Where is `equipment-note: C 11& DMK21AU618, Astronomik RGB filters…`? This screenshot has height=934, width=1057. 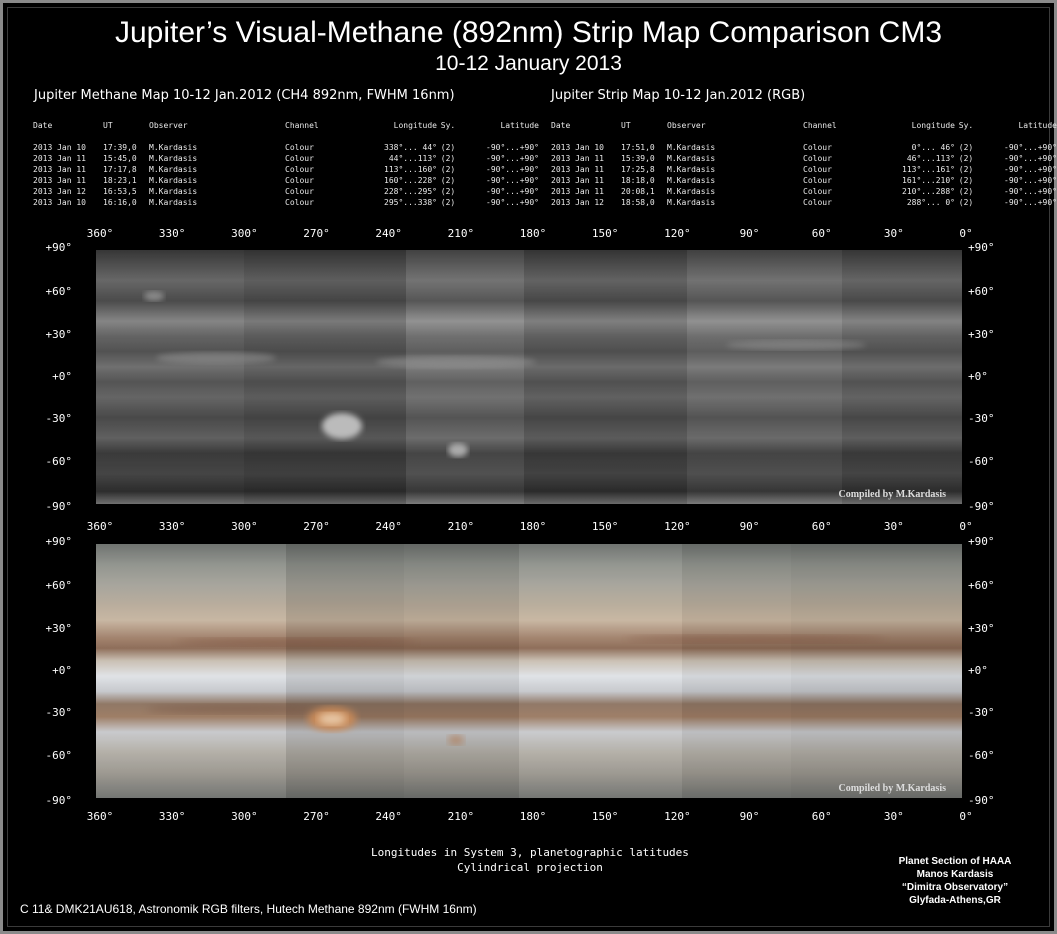 equipment-note: C 11& DMK21AU618, Astronomik RGB filters… is located at coordinates (248, 909).